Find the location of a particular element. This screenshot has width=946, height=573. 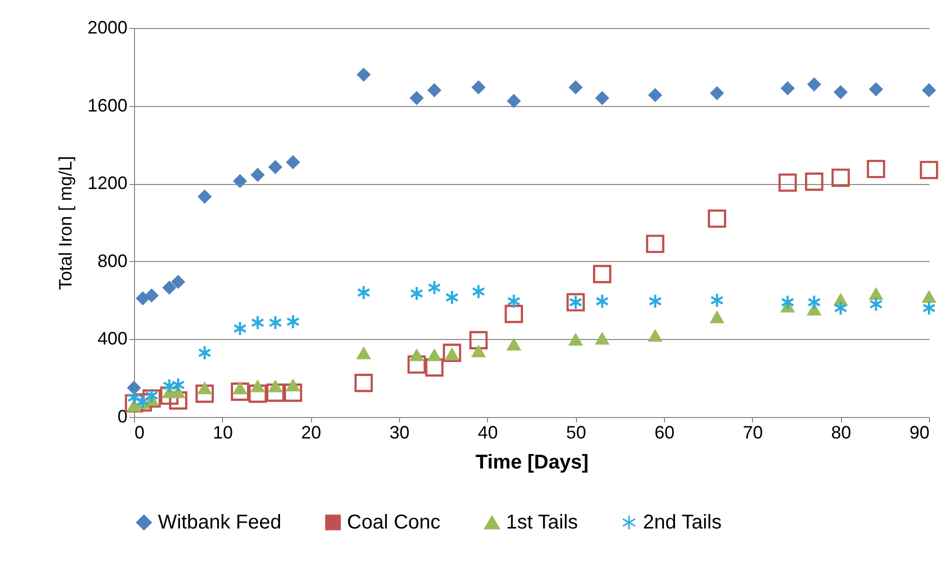

legend-label: Coal Conc is located at coordinates (393, 522).